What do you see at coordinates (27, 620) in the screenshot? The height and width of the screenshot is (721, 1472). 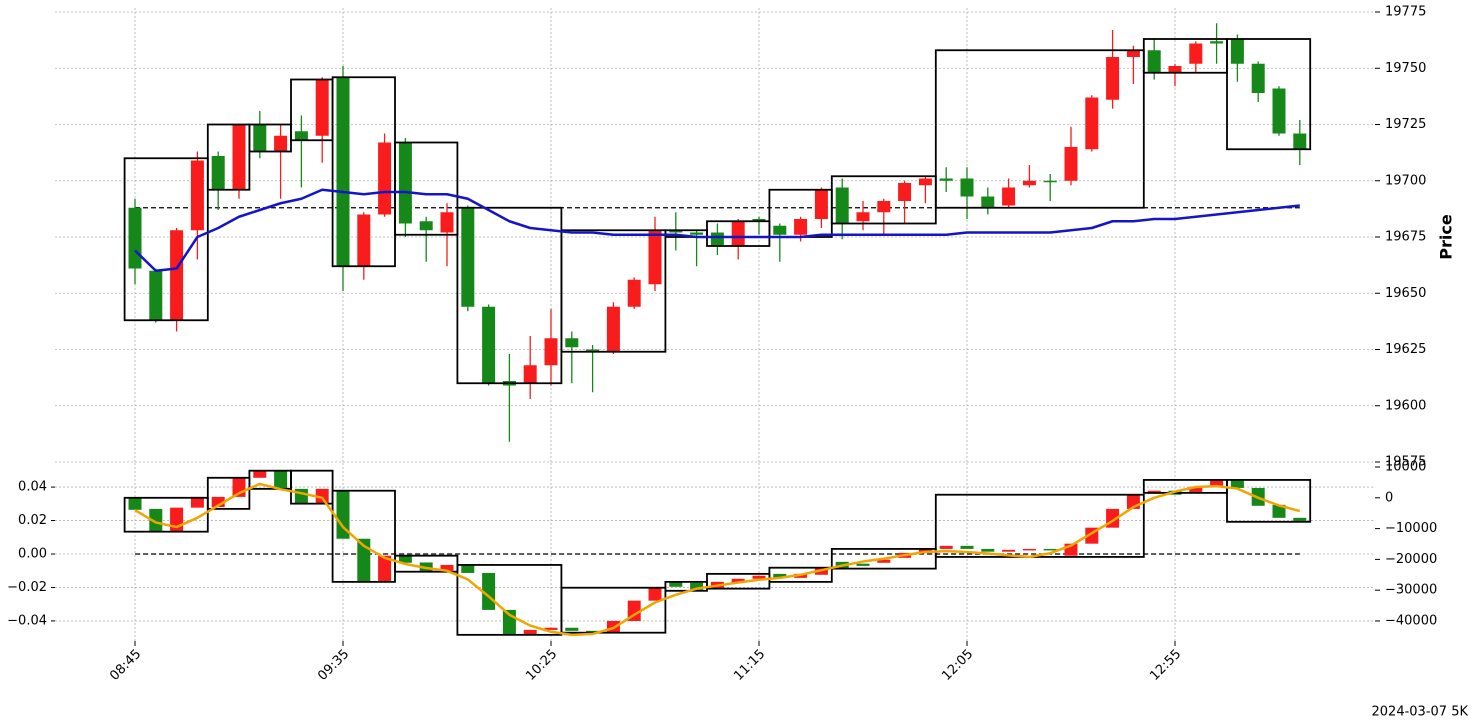 I see `y-tick-label: −0.04` at bounding box center [27, 620].